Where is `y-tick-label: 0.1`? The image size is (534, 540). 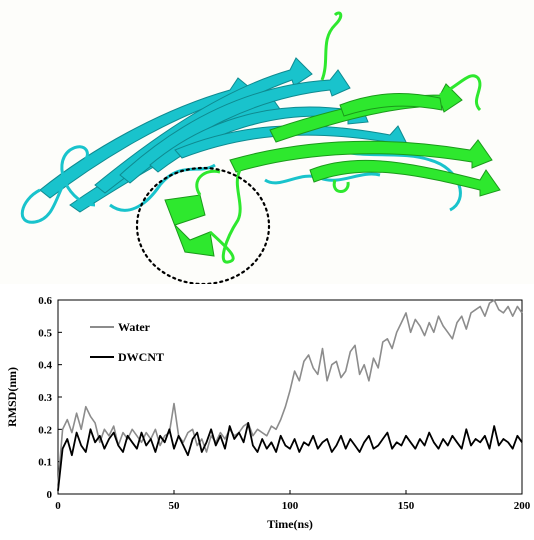
y-tick-label: 0.1 is located at coordinates (45, 463).